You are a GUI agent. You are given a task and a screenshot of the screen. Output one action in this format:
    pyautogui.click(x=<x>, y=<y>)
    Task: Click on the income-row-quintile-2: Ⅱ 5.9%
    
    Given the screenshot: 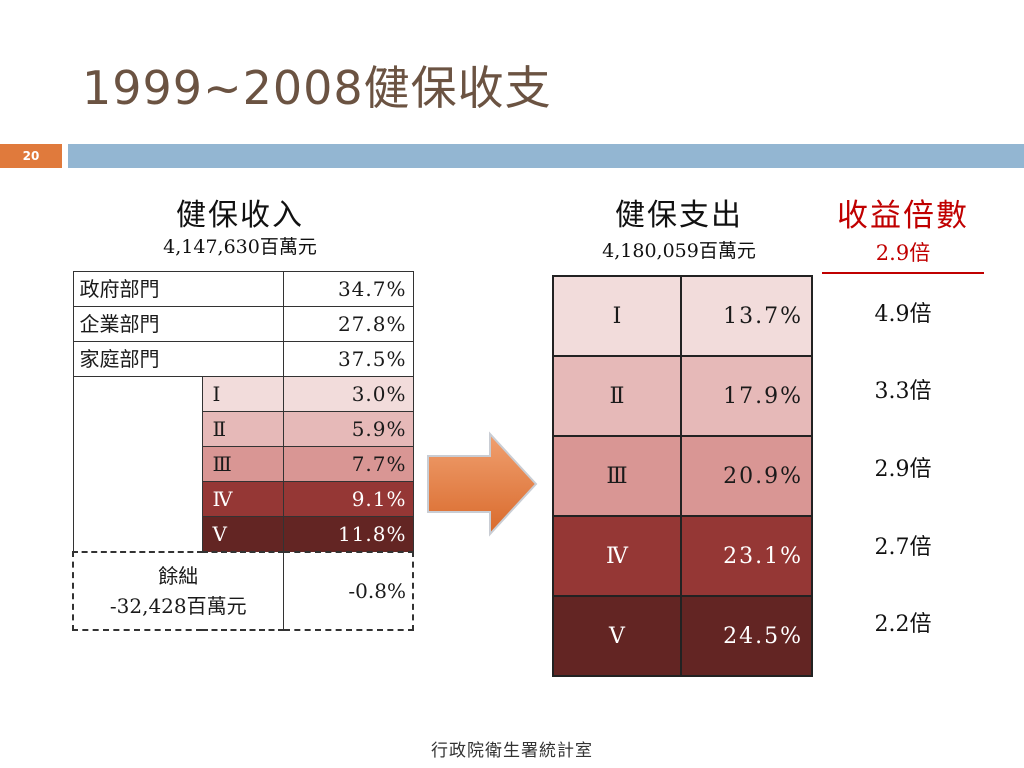 What is the action you would take?
    pyautogui.click(x=243, y=429)
    